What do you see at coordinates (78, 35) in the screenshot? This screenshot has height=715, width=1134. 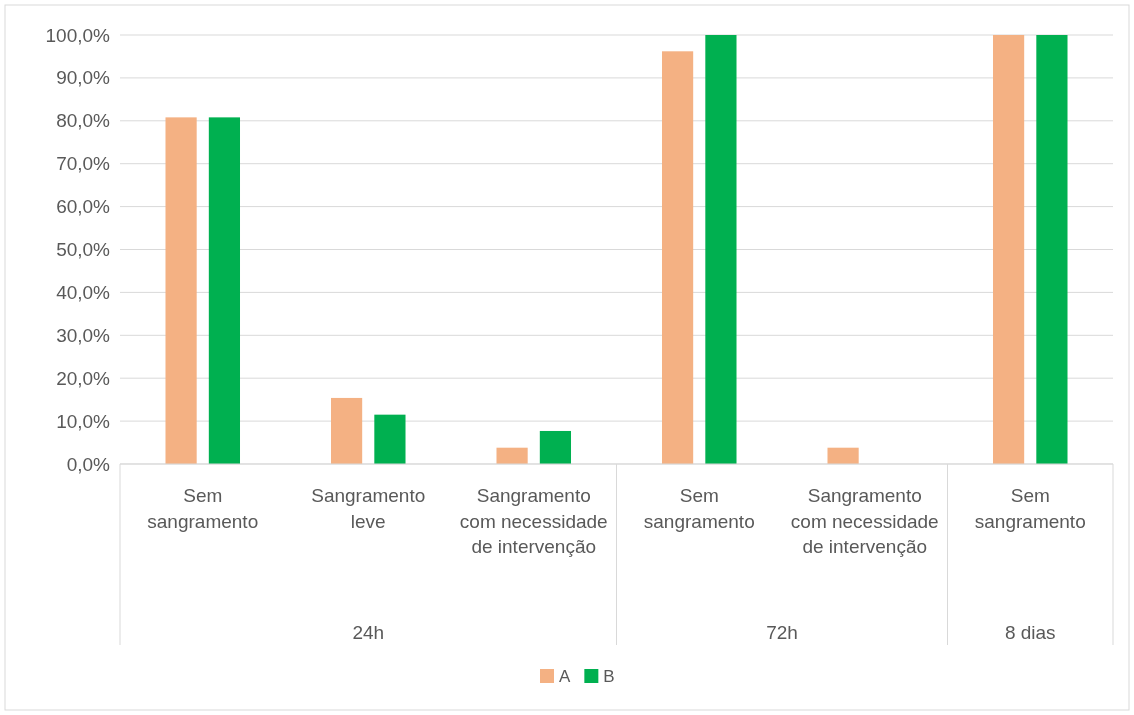 I see `y-tick-label: 100,0%` at bounding box center [78, 35].